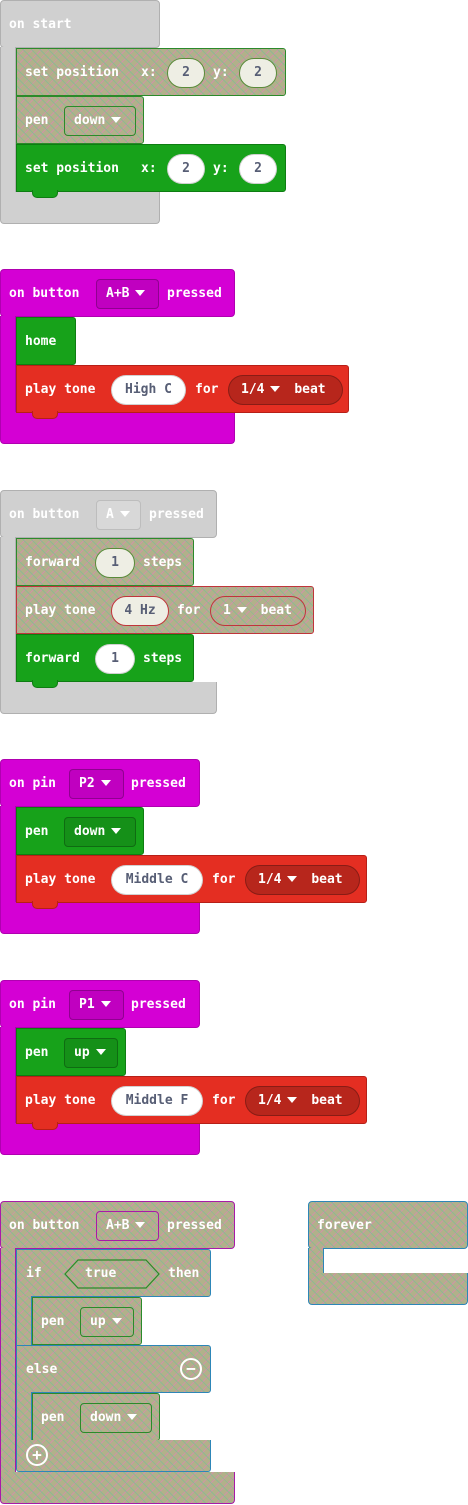  What do you see at coordinates (224, 1100) in the screenshot?
I see `for-label: for` at bounding box center [224, 1100].